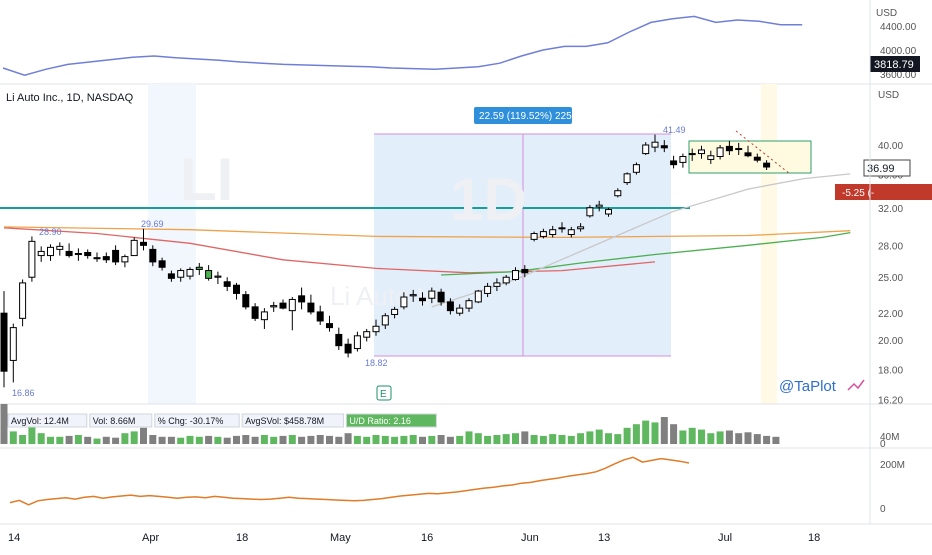 The width and height of the screenshot is (932, 555). Describe the element at coordinates (114, 421) in the screenshot. I see `volume-stat-label: Vol: 8.66M` at that location.